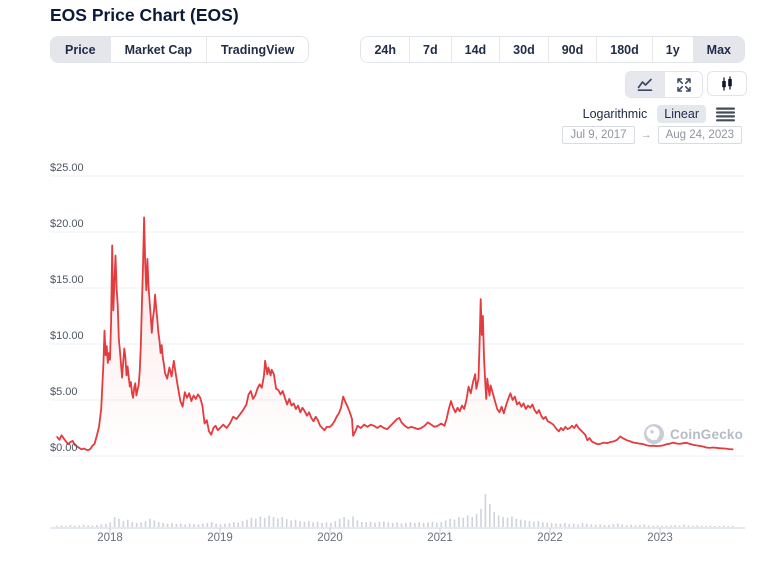 This screenshot has width=768, height=566. What do you see at coordinates (67, 168) in the screenshot?
I see `y-axis-label: $25.00` at bounding box center [67, 168].